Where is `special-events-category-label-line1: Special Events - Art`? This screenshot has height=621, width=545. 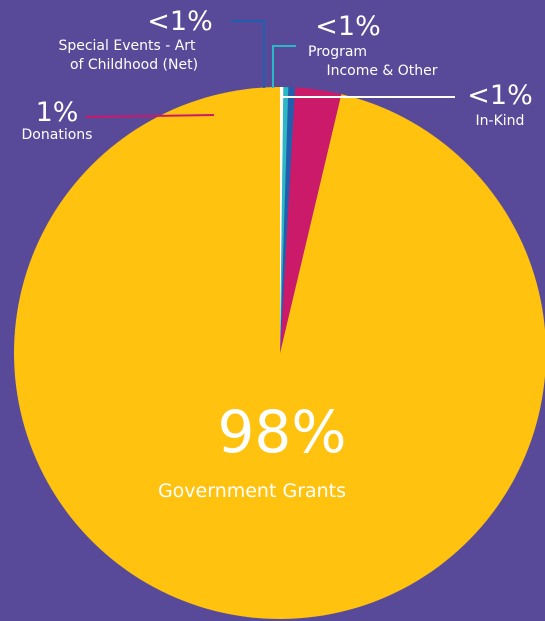
special-events-category-label-line1: Special Events - Art is located at coordinates (127, 46).